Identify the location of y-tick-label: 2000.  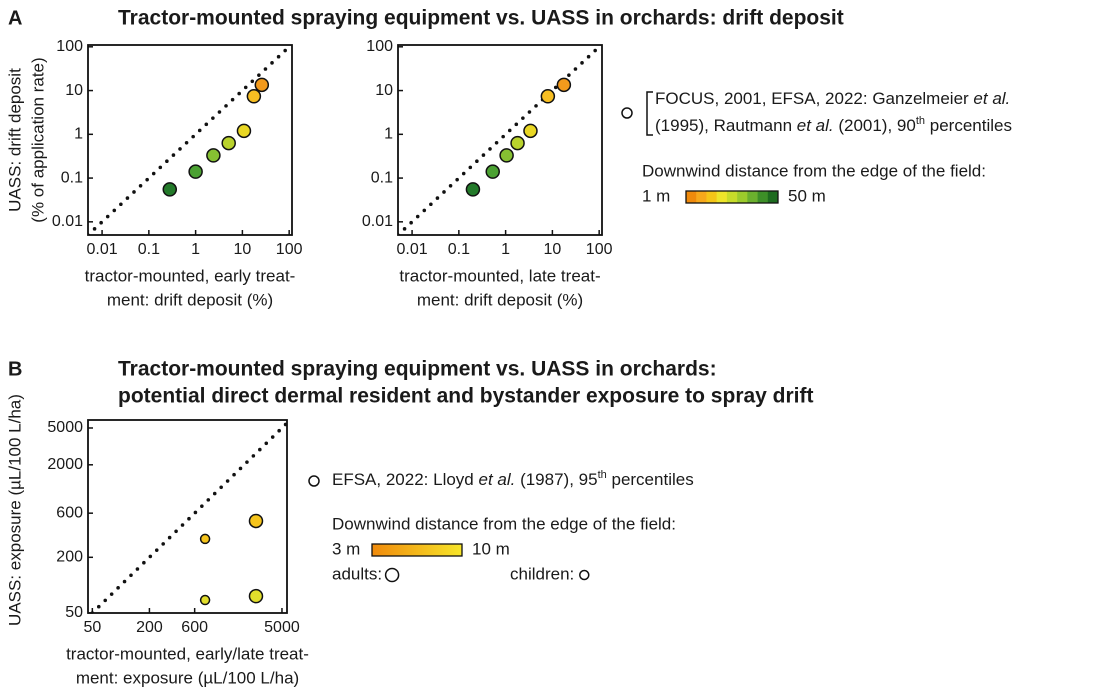
(65, 464).